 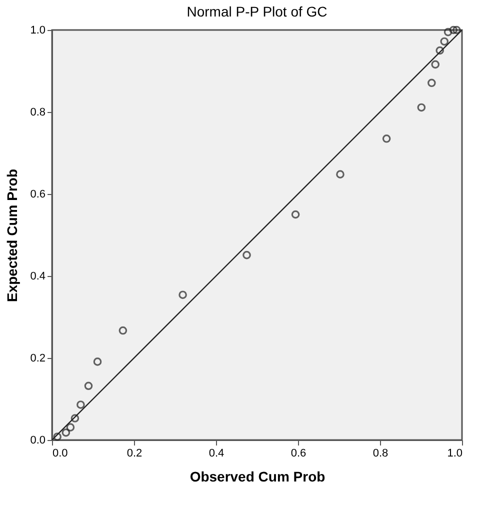 What do you see at coordinates (454, 454) in the screenshot?
I see `x-tick-label: 1.0` at bounding box center [454, 454].